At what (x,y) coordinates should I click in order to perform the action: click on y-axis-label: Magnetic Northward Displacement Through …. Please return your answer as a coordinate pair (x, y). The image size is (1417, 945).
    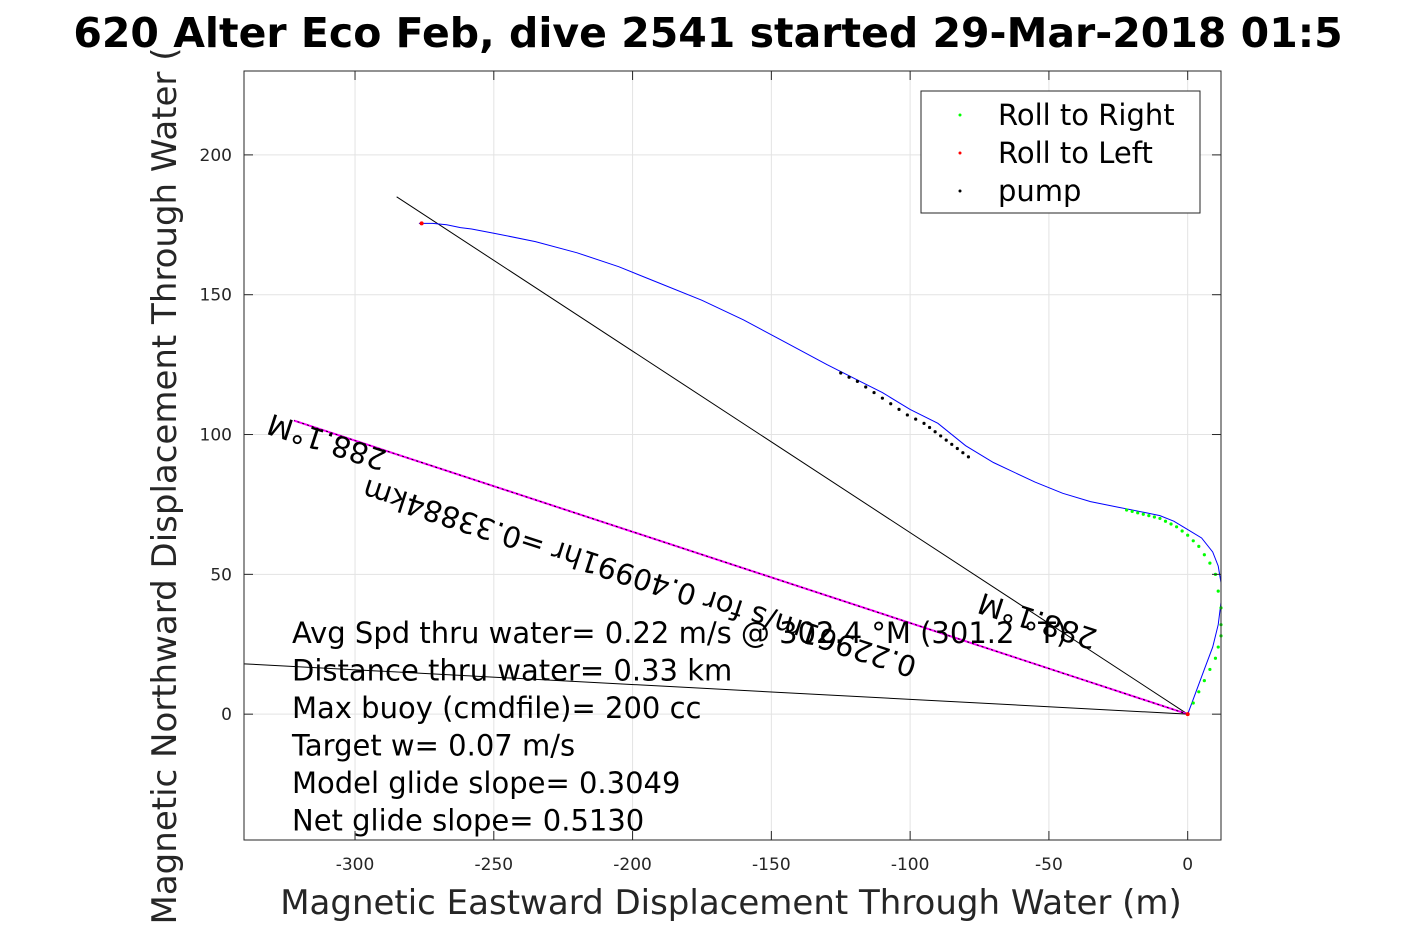
    Looking at the image, I should click on (165, 486).